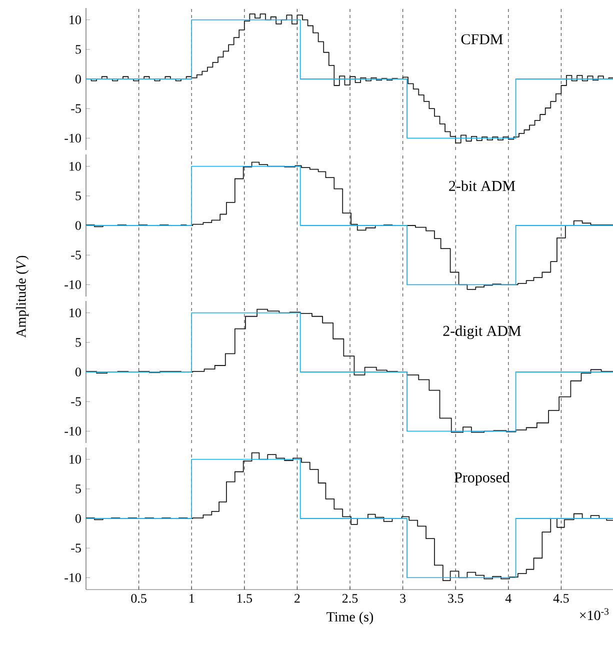 The width and height of the screenshot is (613, 654). Describe the element at coordinates (456, 598) in the screenshot. I see `x-tick-label: 3.5` at that location.